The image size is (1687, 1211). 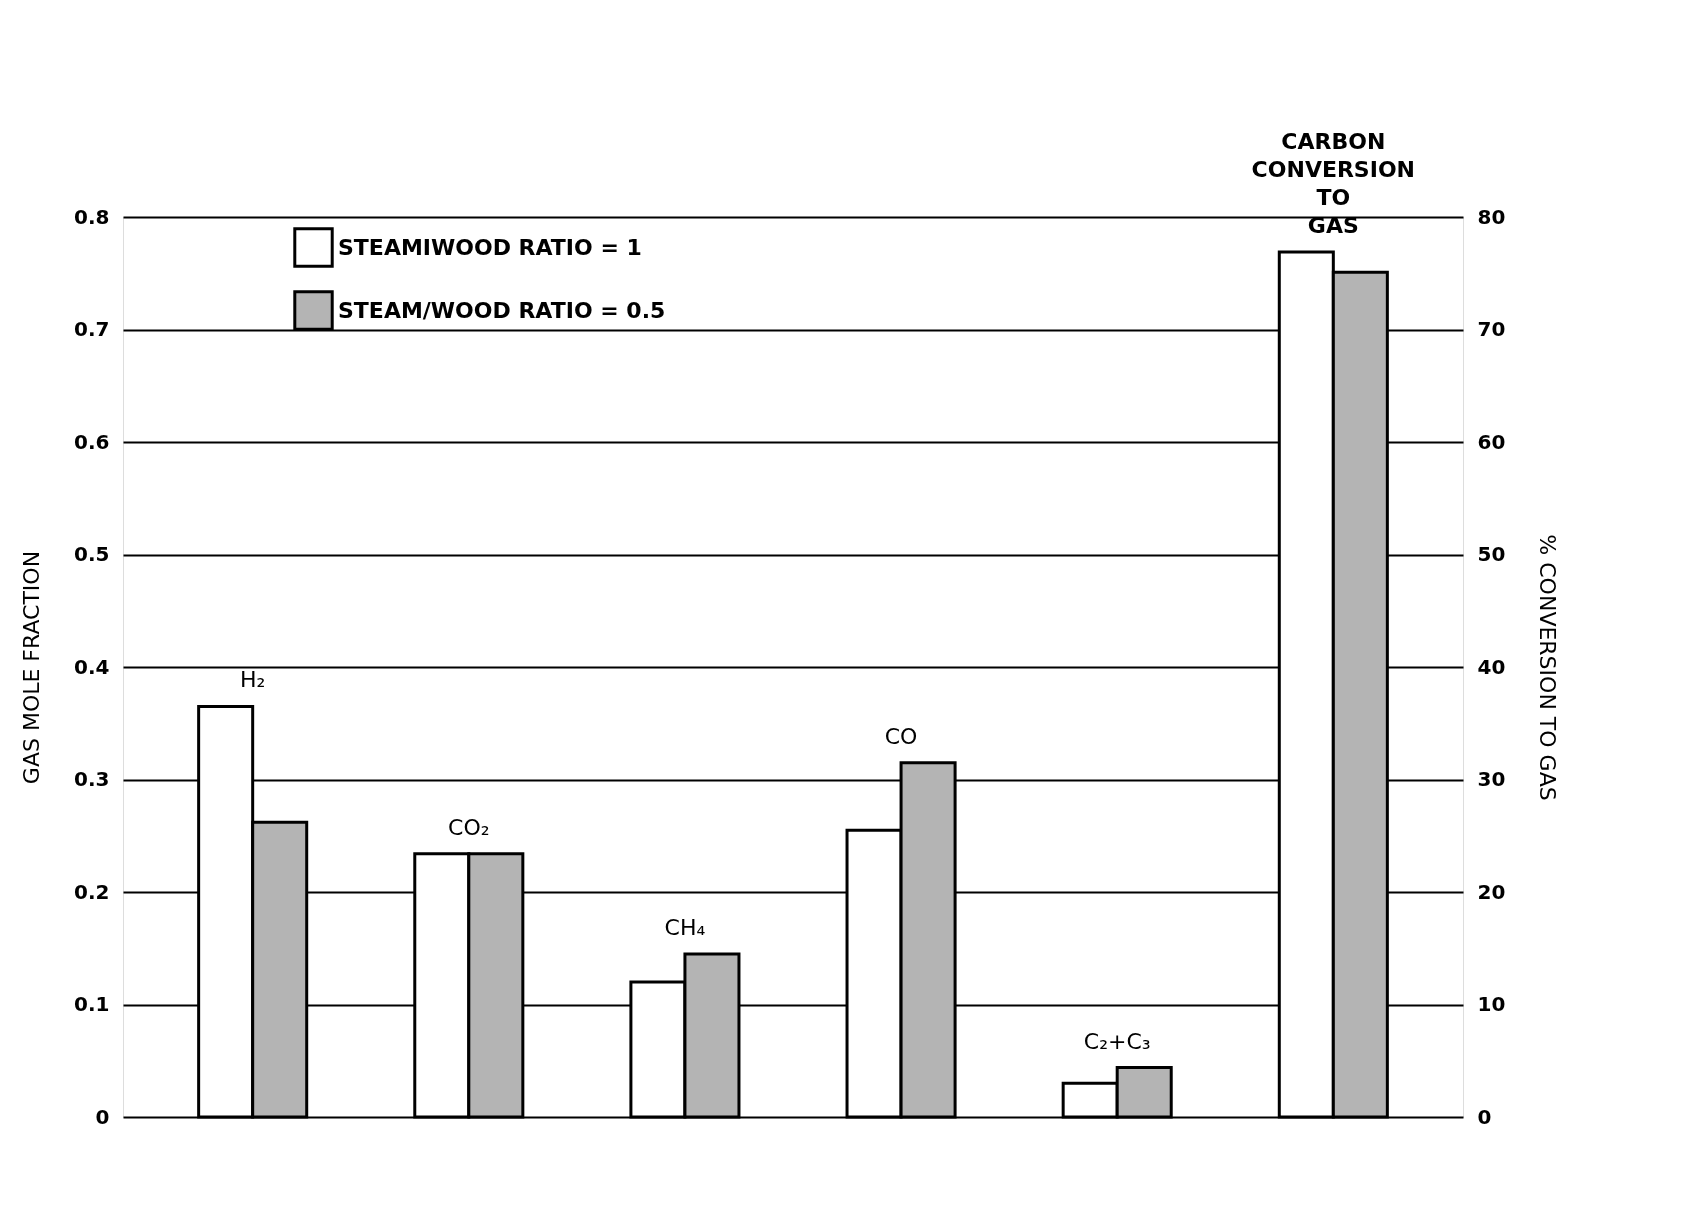 What do you see at coordinates (1491, 1004) in the screenshot?
I see `y2-tick-label: 10` at bounding box center [1491, 1004].